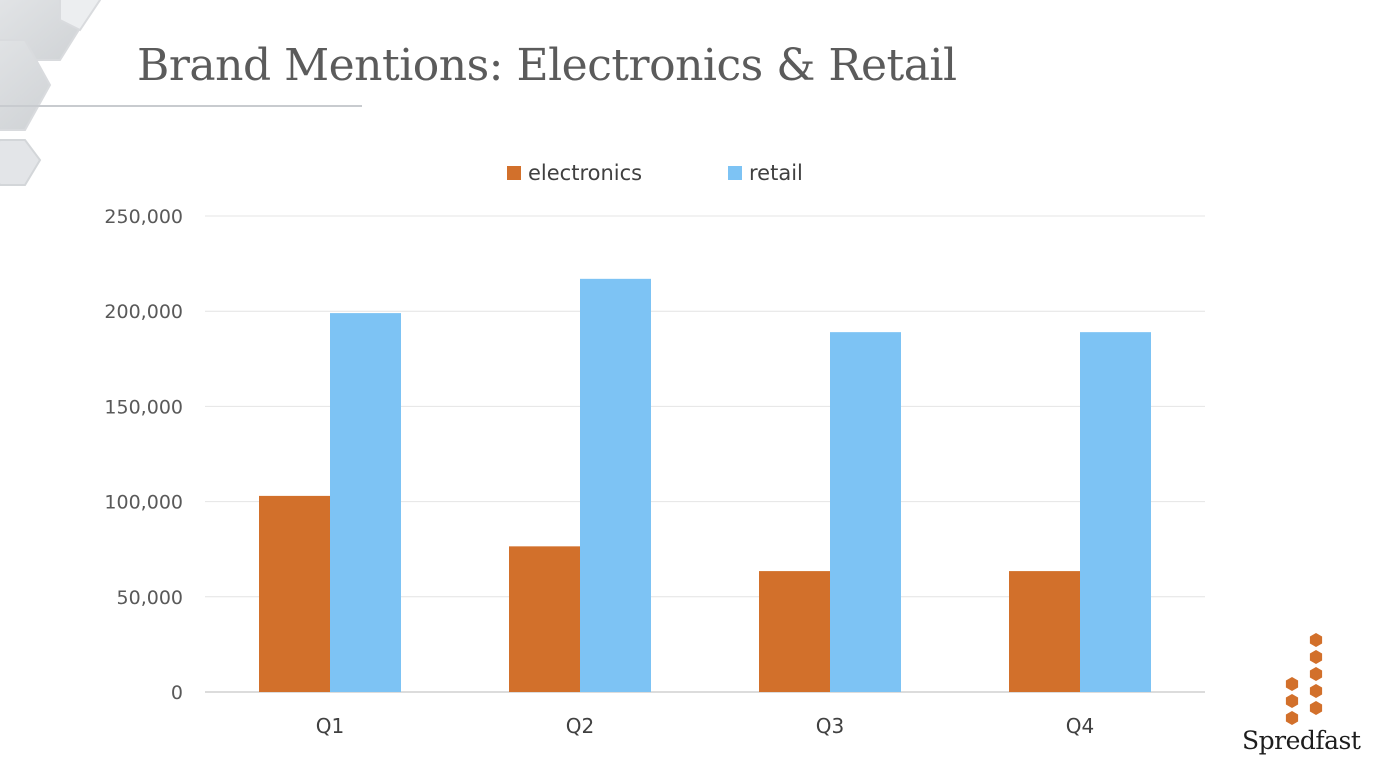 This screenshot has height=770, width=1377. What do you see at coordinates (794, 631) in the screenshot?
I see `bar-electronics-Q3` at bounding box center [794, 631].